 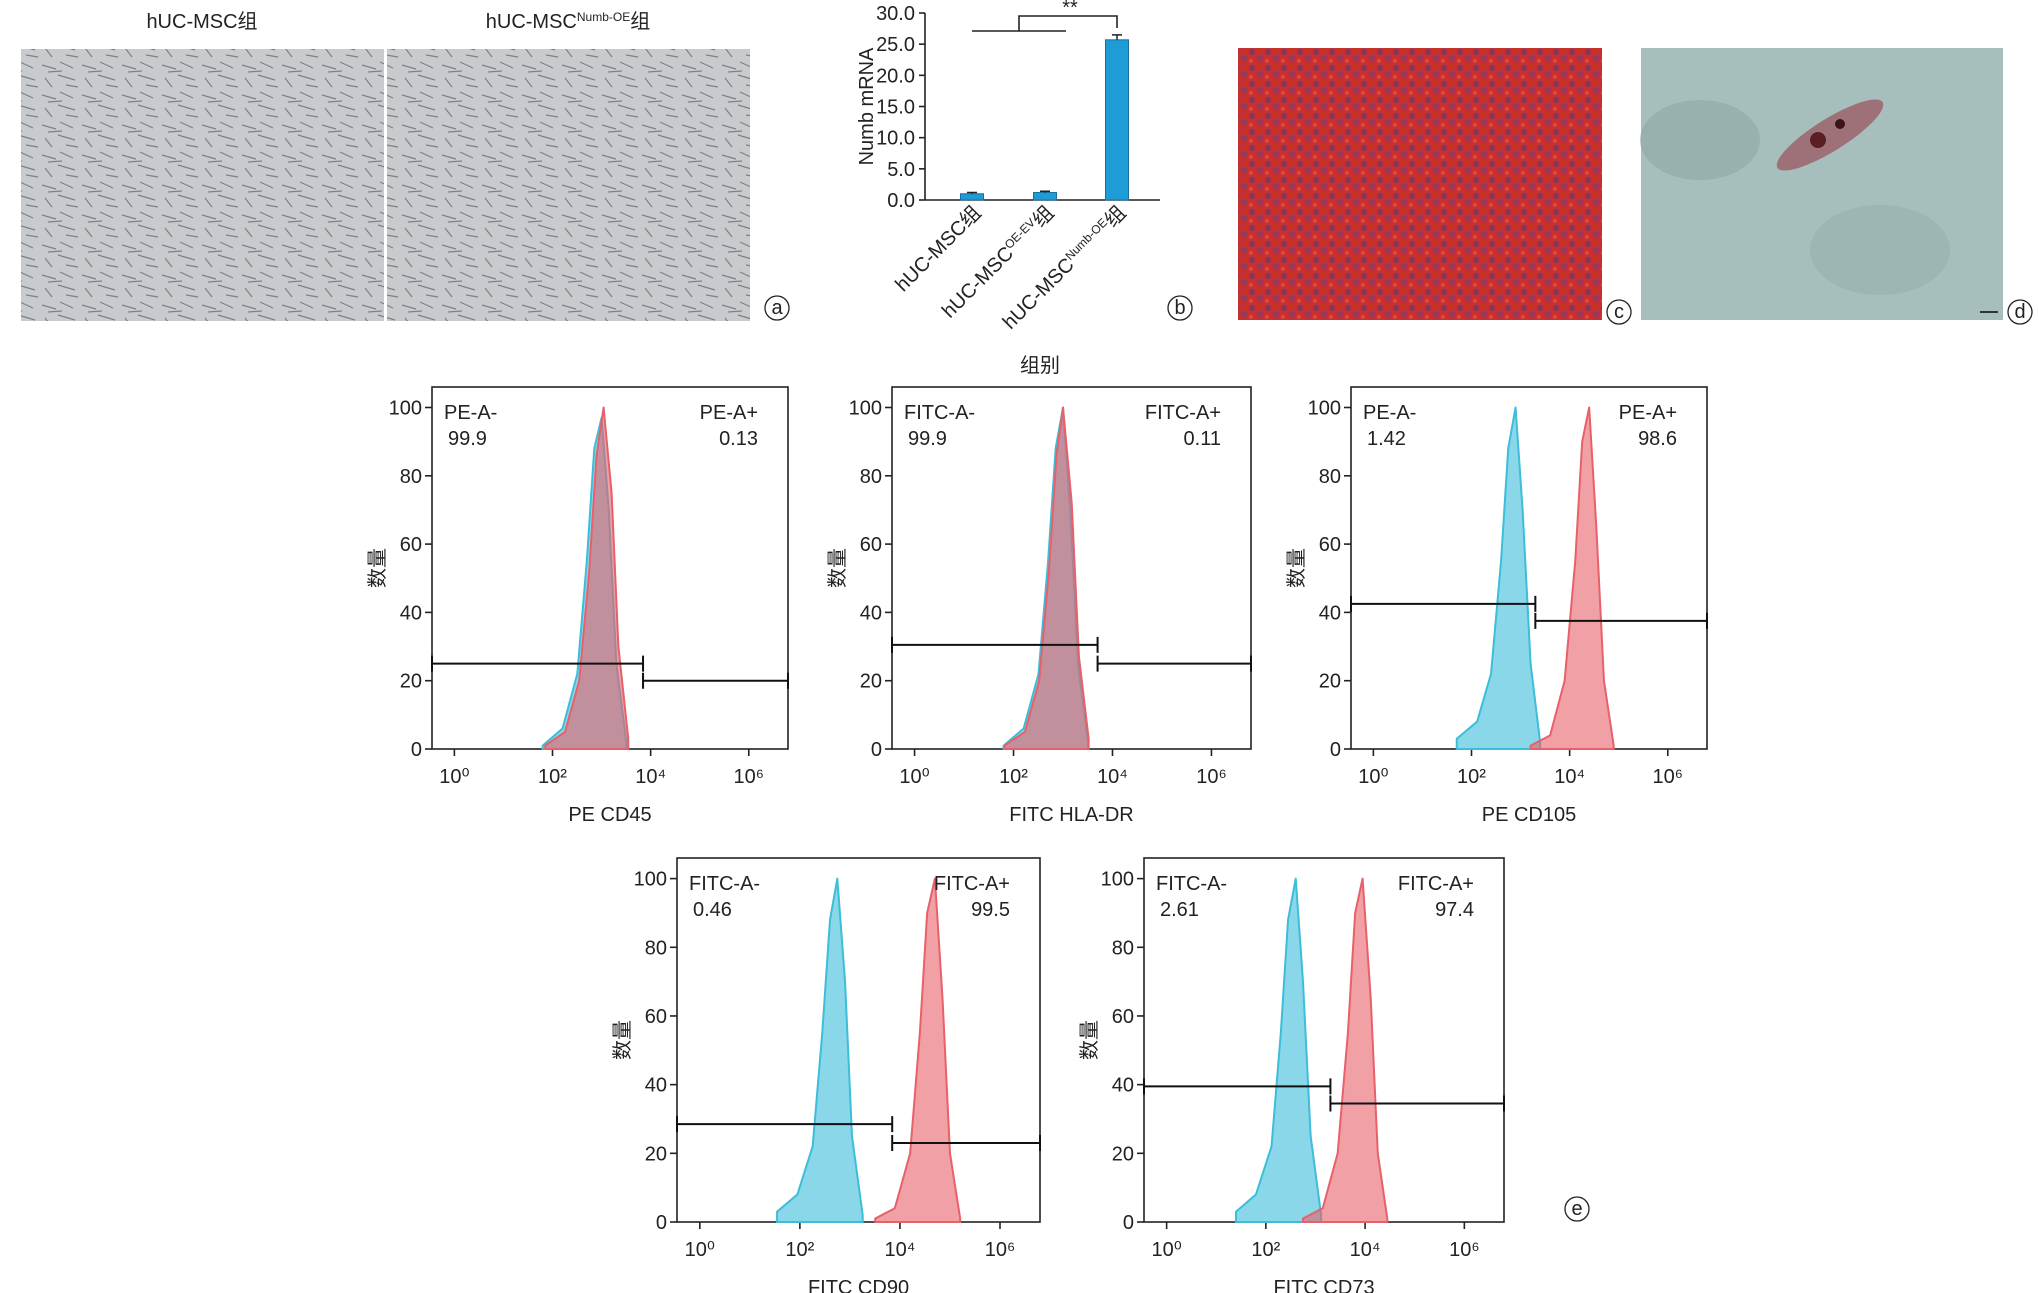 What do you see at coordinates (1071, 815) in the screenshot?
I see `x-axis-label: FITC HLA-DR` at bounding box center [1071, 815].